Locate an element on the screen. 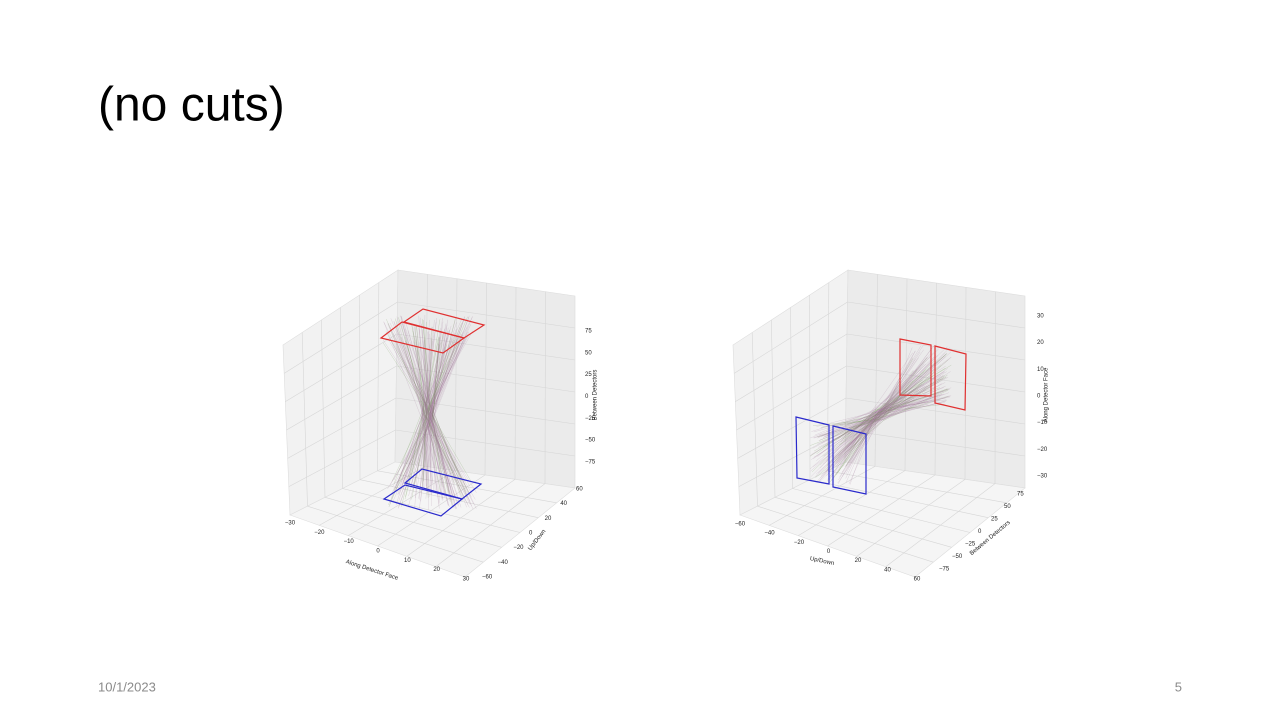 This screenshot has height=720, width=1280. x-tick-label: −30 is located at coordinates (290, 524).